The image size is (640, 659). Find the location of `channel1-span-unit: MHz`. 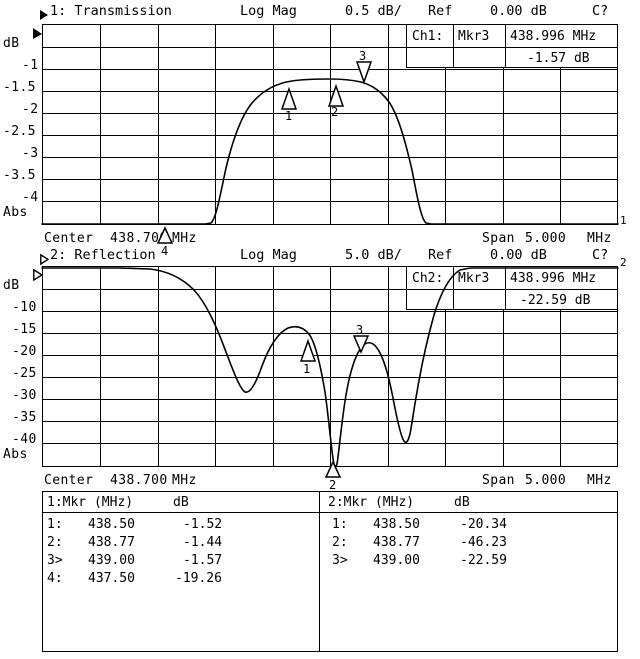

channel1-span-unit: MHz is located at coordinates (599, 238).